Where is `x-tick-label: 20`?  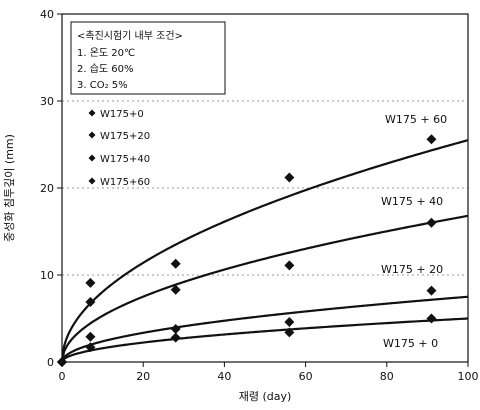 x-tick-label: 20 is located at coordinates (143, 376).